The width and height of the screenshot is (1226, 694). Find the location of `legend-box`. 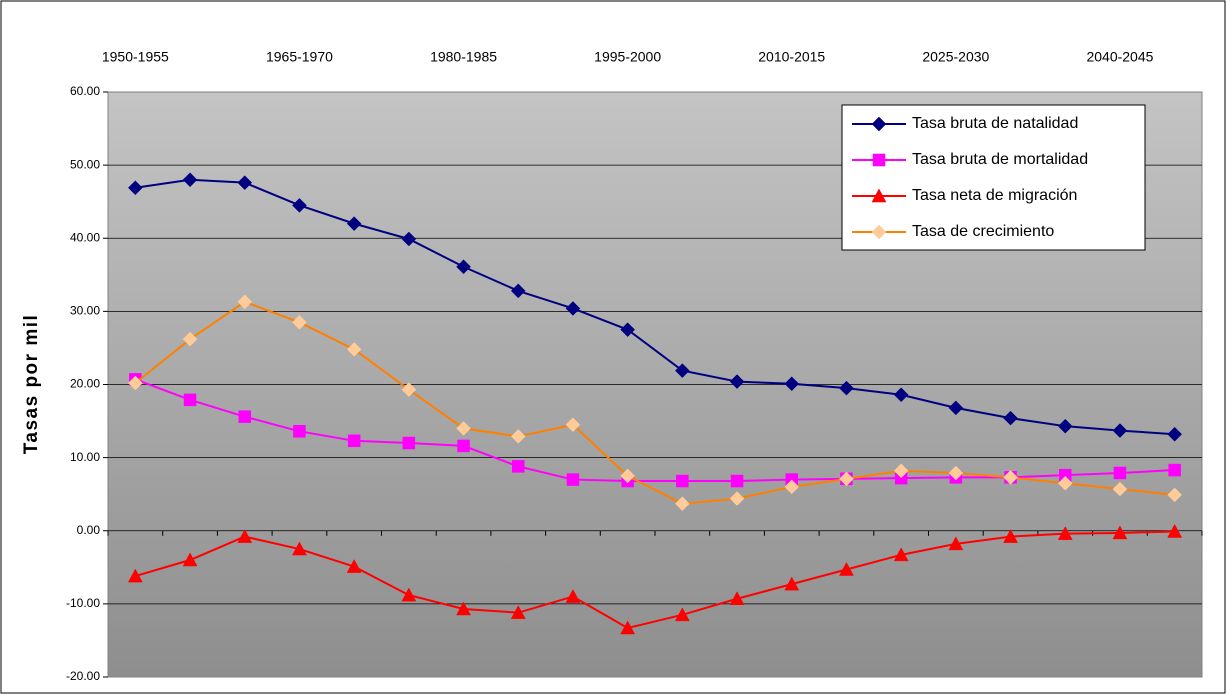

legend-box is located at coordinates (993, 177).